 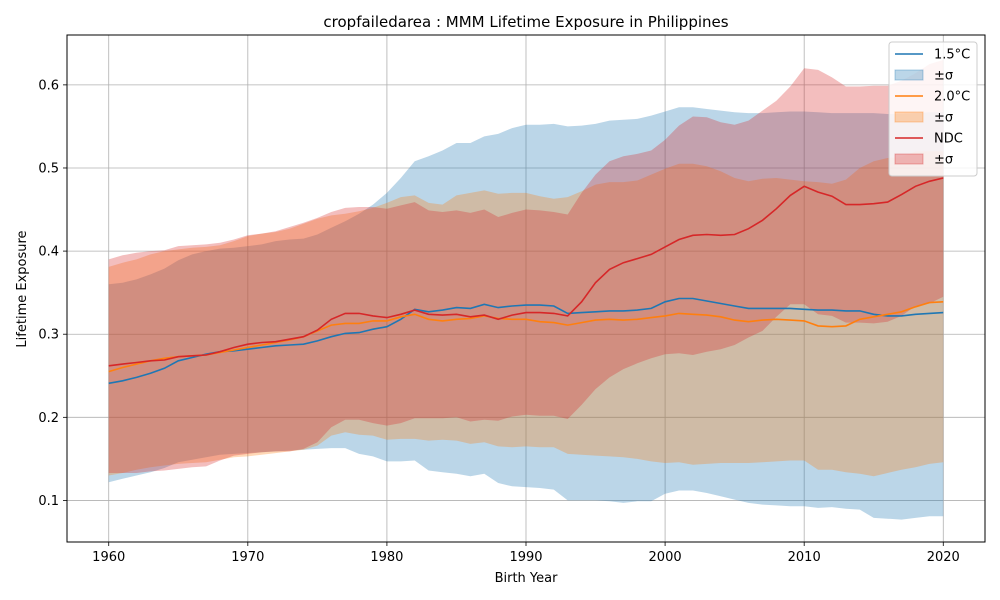 I want to click on legend-label: NDC, so click(x=948, y=139).